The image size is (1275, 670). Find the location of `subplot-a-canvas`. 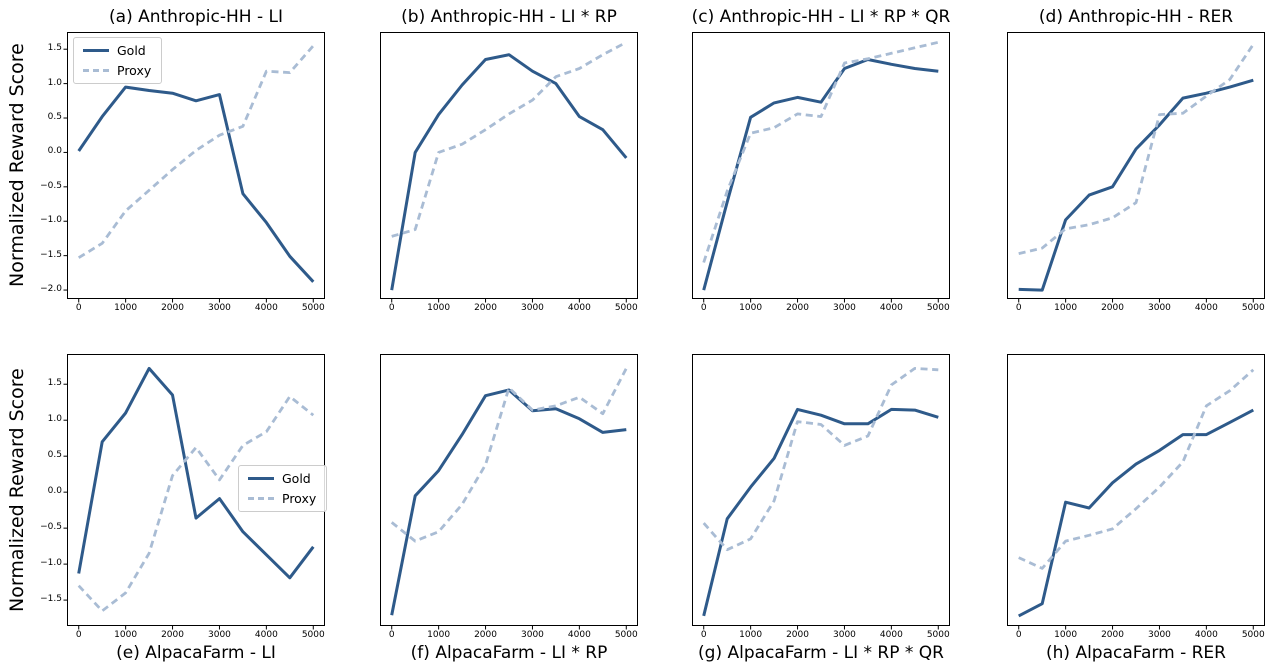

subplot-a-canvas is located at coordinates (194, 167).